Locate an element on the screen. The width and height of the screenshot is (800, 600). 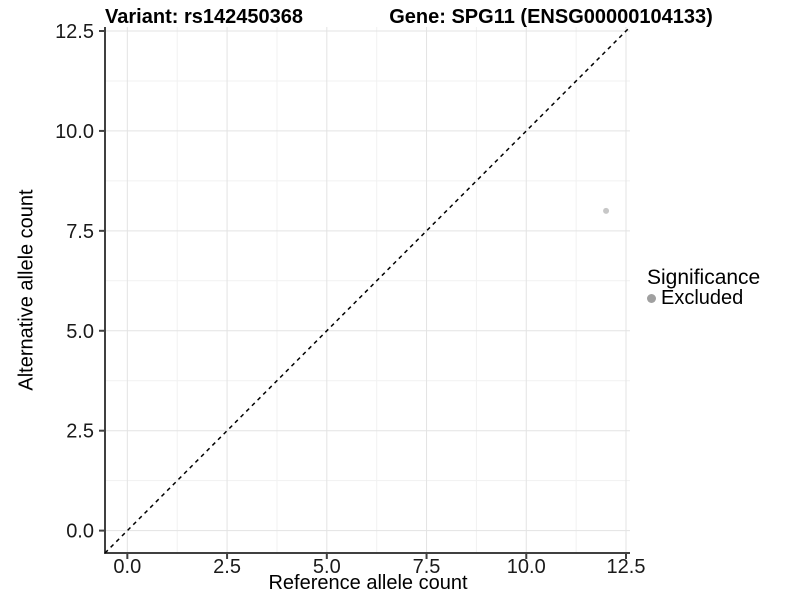
x-tick-label: 7.5 is located at coordinates (427, 567).